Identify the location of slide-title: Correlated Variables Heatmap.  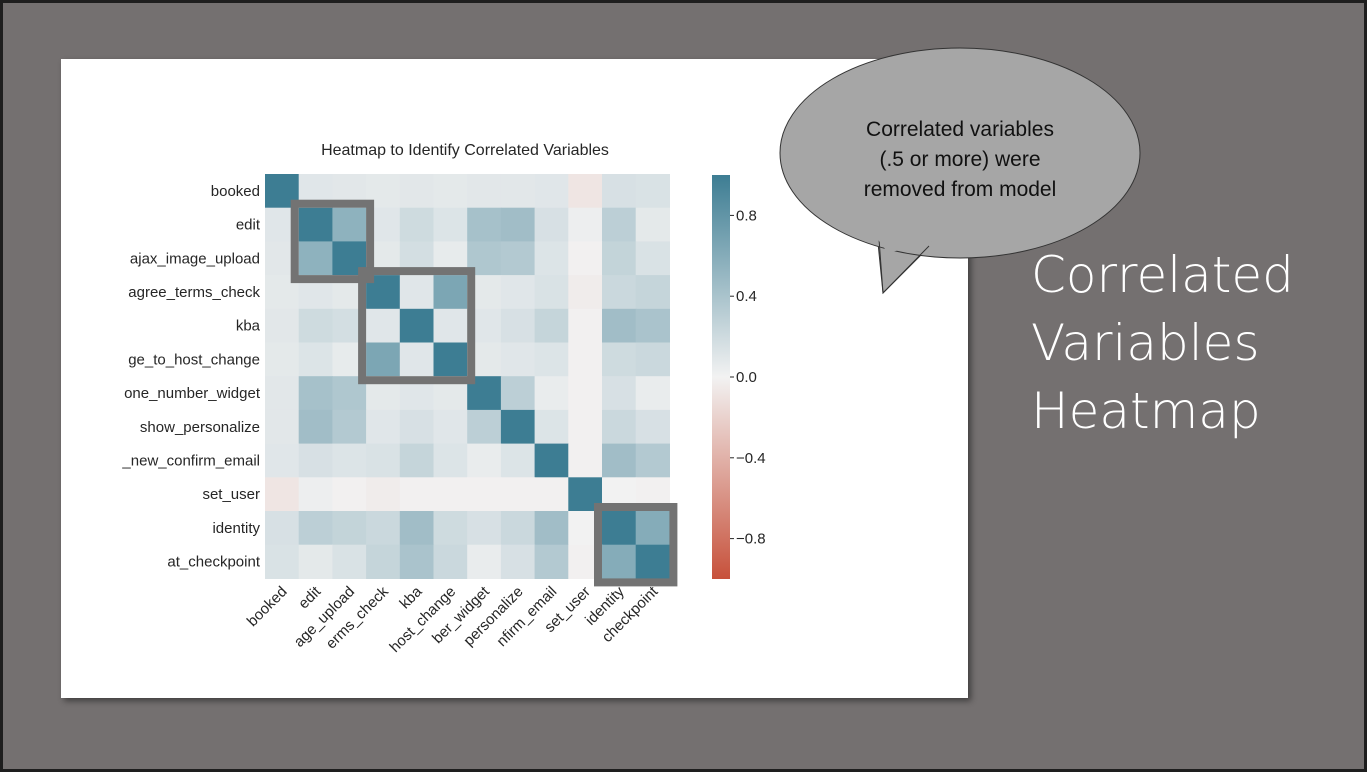
(1162, 343).